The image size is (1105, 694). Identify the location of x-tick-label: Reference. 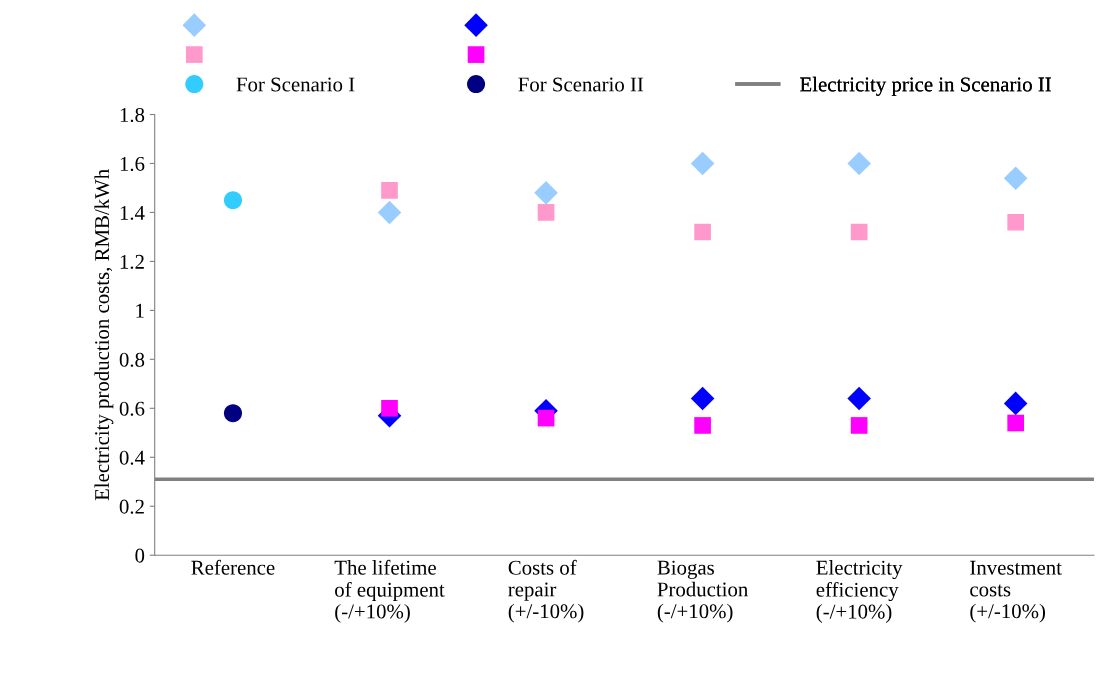
(233, 567).